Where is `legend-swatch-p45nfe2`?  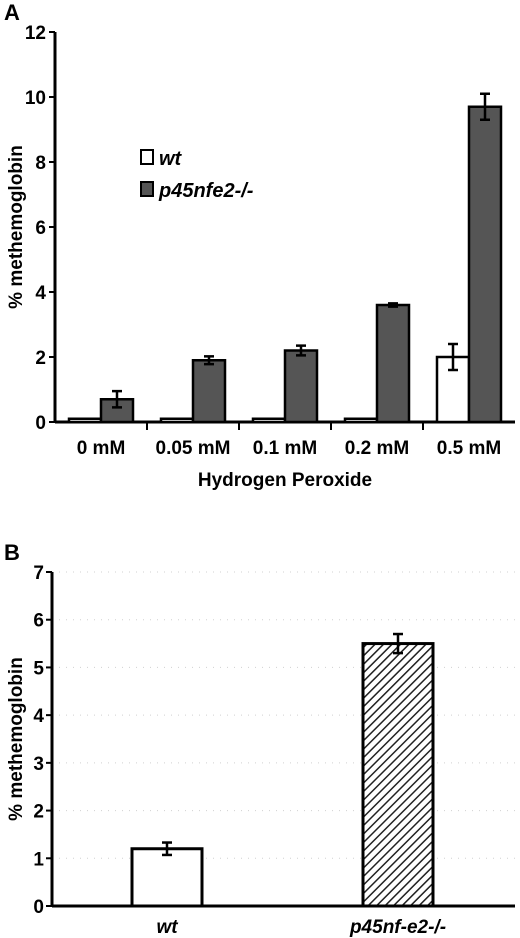
legend-swatch-p45nfe2 is located at coordinates (147, 189).